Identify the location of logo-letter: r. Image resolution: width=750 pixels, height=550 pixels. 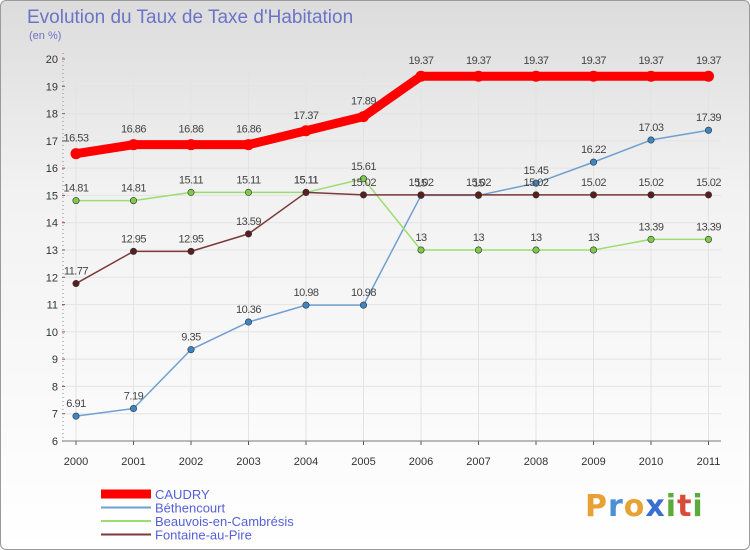
(616, 506).